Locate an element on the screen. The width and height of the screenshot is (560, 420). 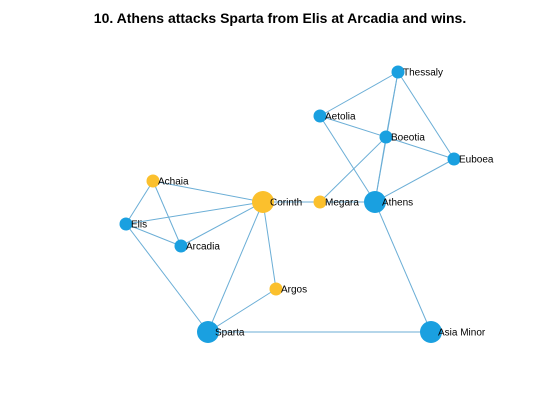
edge-boeotia-megara is located at coordinates (353, 169).